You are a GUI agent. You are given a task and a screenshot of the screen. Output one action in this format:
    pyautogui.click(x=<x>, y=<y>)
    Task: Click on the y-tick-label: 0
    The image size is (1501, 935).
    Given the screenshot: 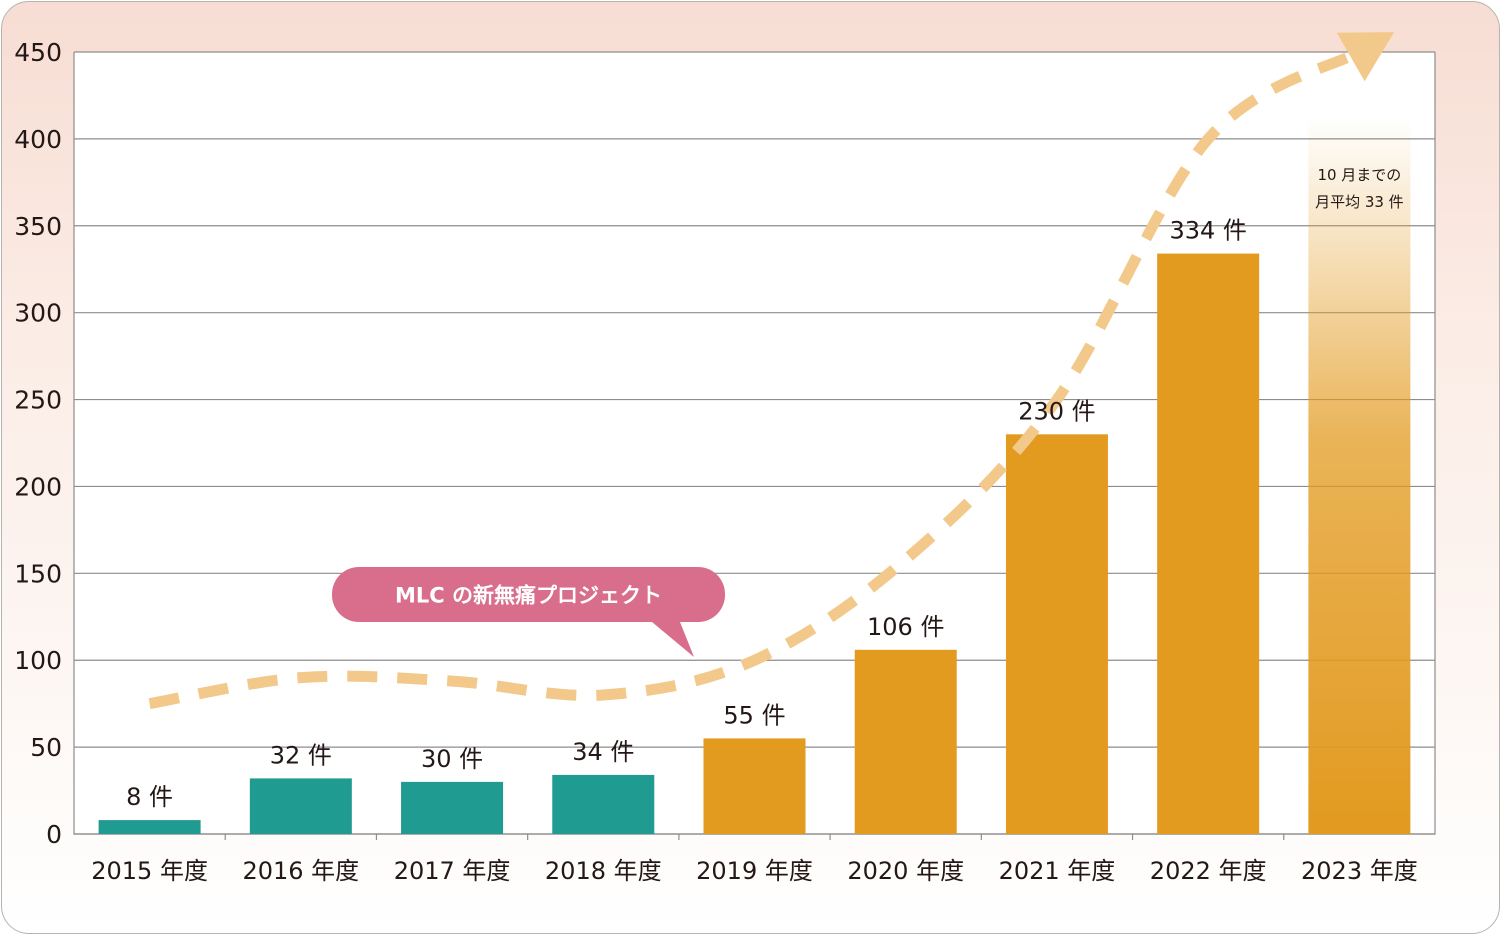 What is the action you would take?
    pyautogui.click(x=54, y=834)
    